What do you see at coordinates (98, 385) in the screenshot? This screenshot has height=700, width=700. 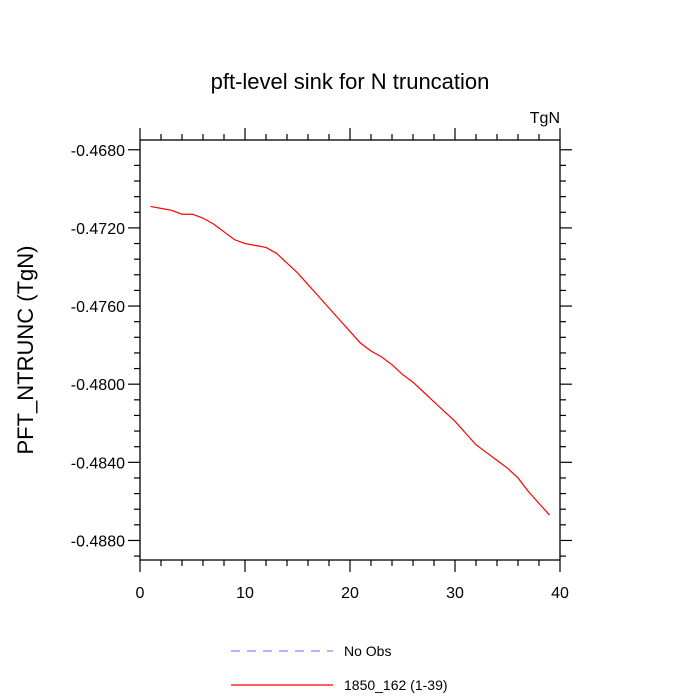 I see `y-tick-label: -0.4800` at bounding box center [98, 385].